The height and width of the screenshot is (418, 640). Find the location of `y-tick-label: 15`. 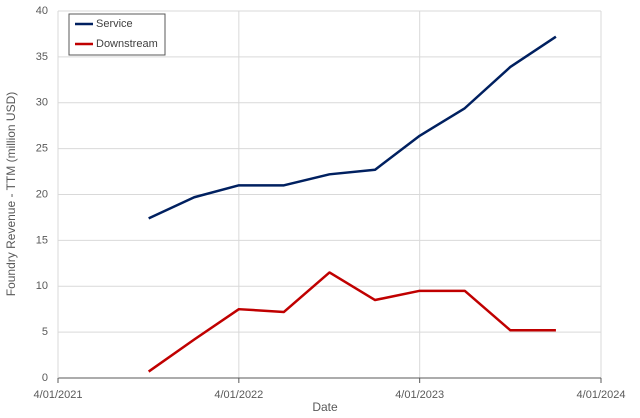

y-tick-label: 15 is located at coordinates (42, 240).